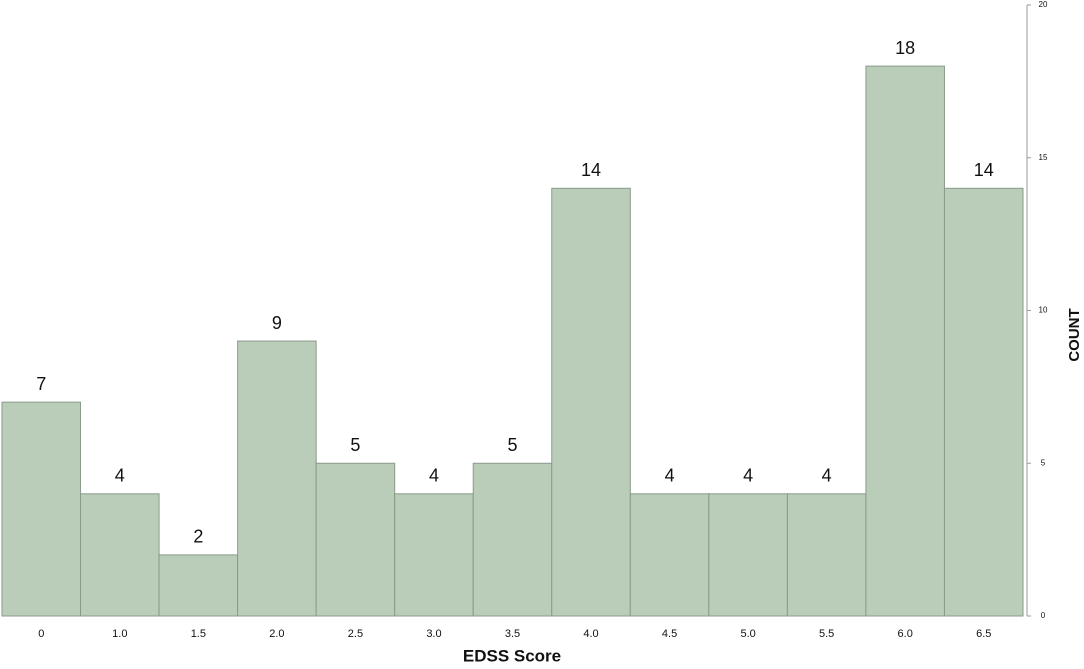 The width and height of the screenshot is (1084, 669). Describe the element at coordinates (198, 634) in the screenshot. I see `x-tick-label: 1.5` at that location.